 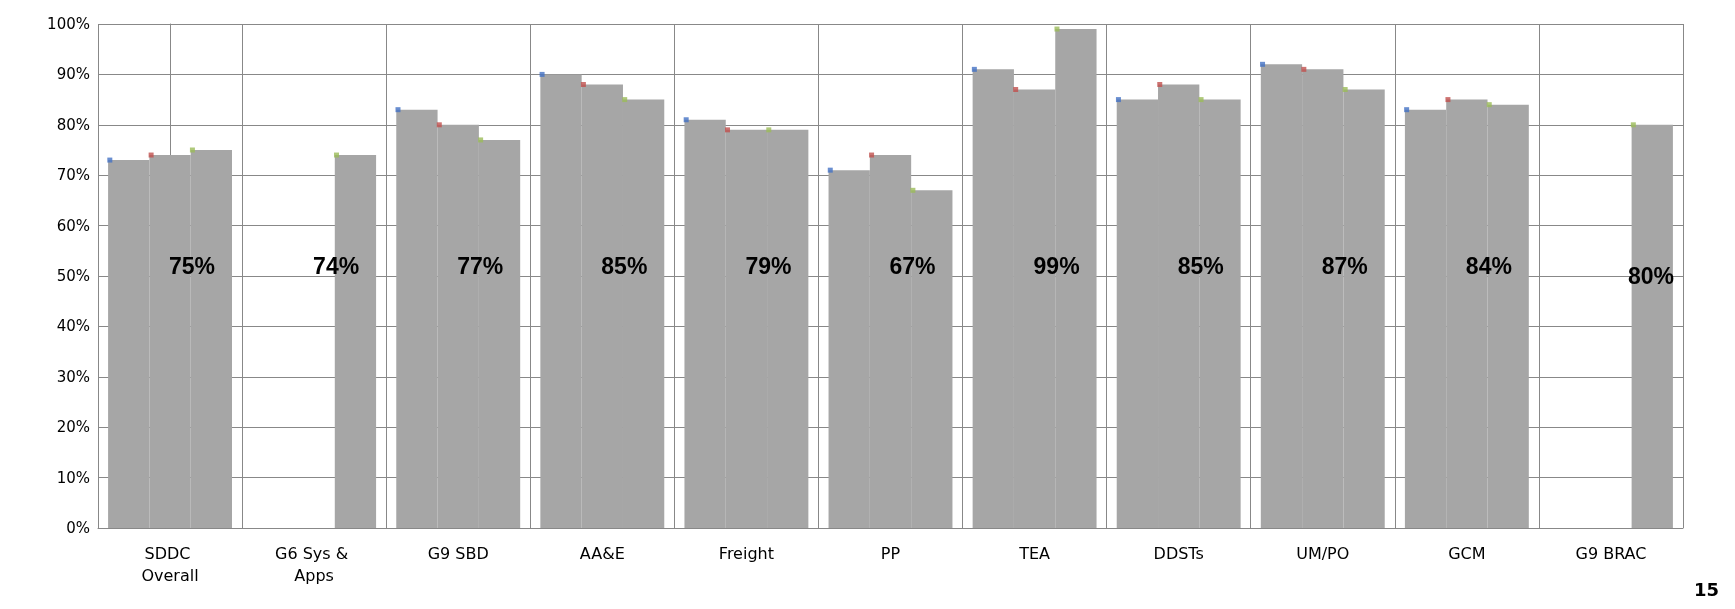 I want to click on y-tick-label: 30%, so click(x=73, y=376).